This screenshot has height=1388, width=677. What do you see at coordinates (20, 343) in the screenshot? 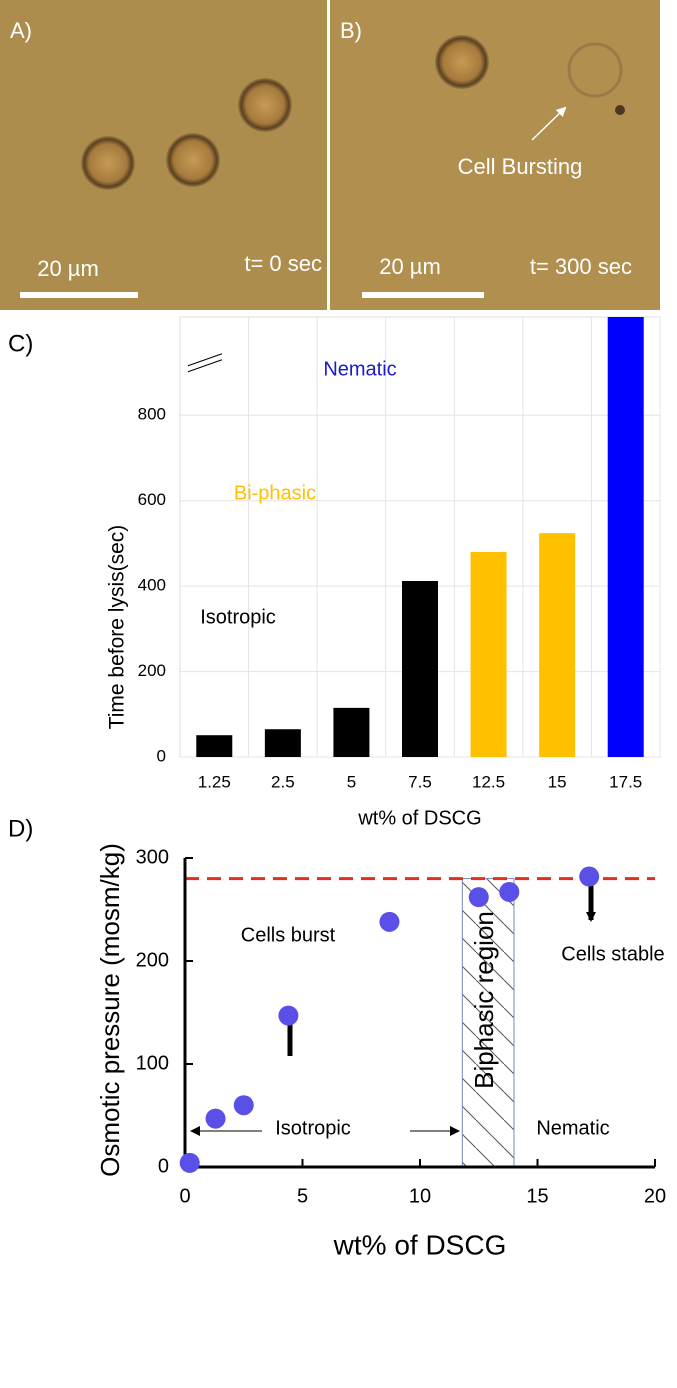
I see `panel-label: C)` at bounding box center [20, 343].